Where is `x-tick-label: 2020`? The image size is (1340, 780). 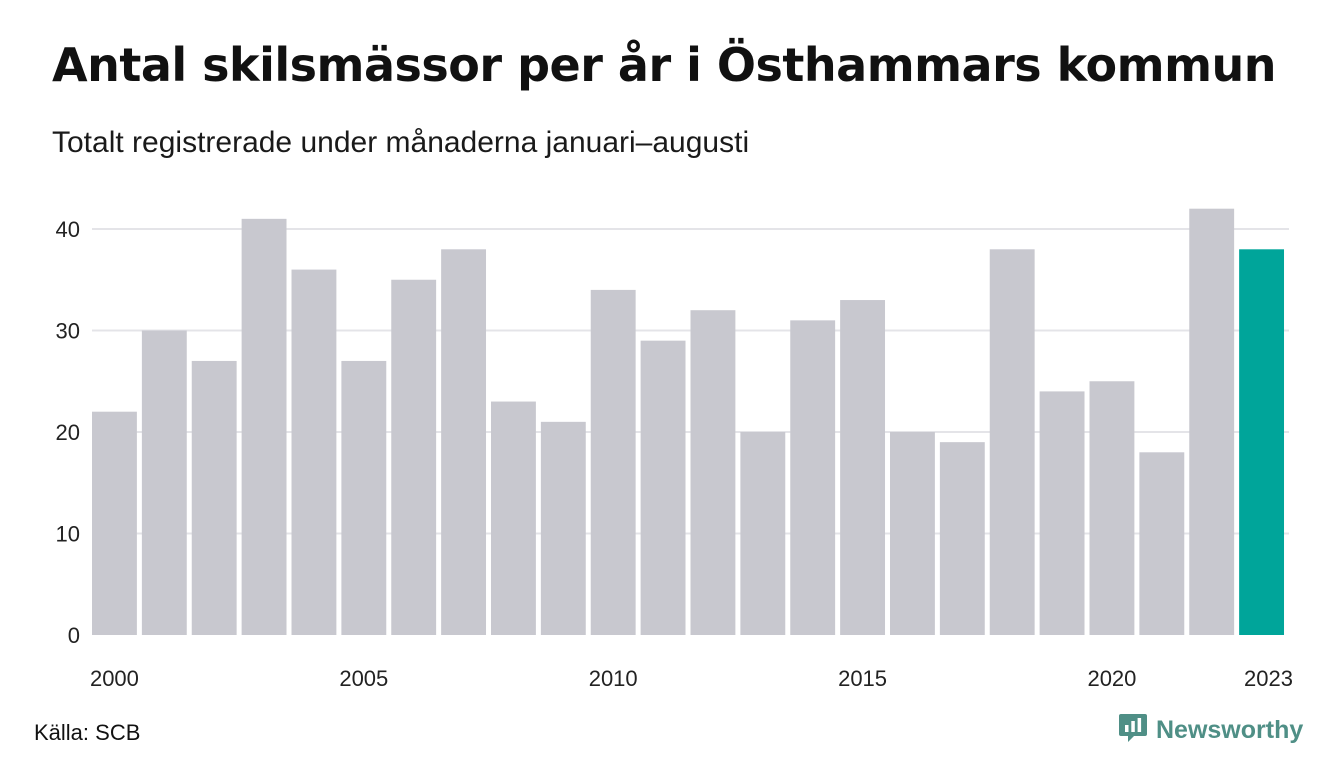
x-tick-label: 2020 is located at coordinates (1111, 678).